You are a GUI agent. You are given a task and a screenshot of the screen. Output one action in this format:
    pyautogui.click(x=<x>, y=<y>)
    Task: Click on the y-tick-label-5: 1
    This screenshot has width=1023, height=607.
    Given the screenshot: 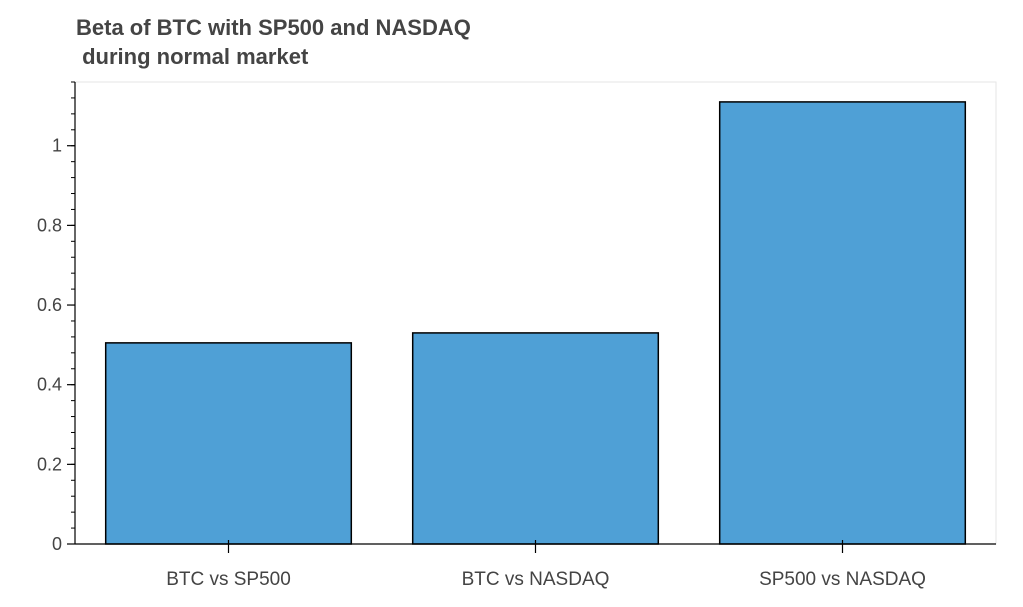 What is the action you would take?
    pyautogui.click(x=57, y=146)
    